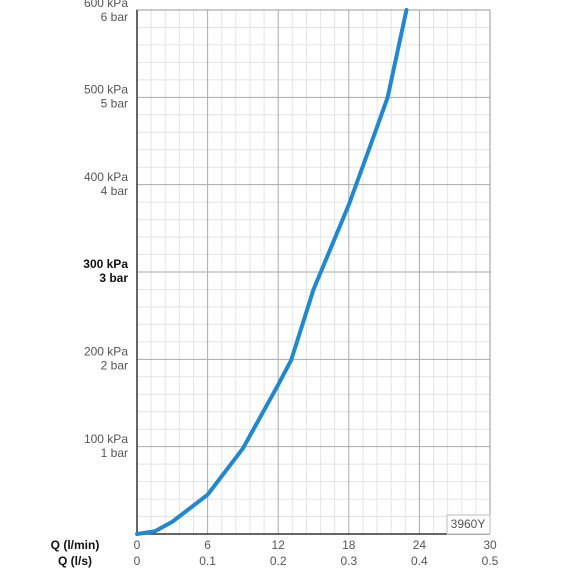  Describe the element at coordinates (278, 561) in the screenshot. I see `x2-tick-label: 0.2` at that location.